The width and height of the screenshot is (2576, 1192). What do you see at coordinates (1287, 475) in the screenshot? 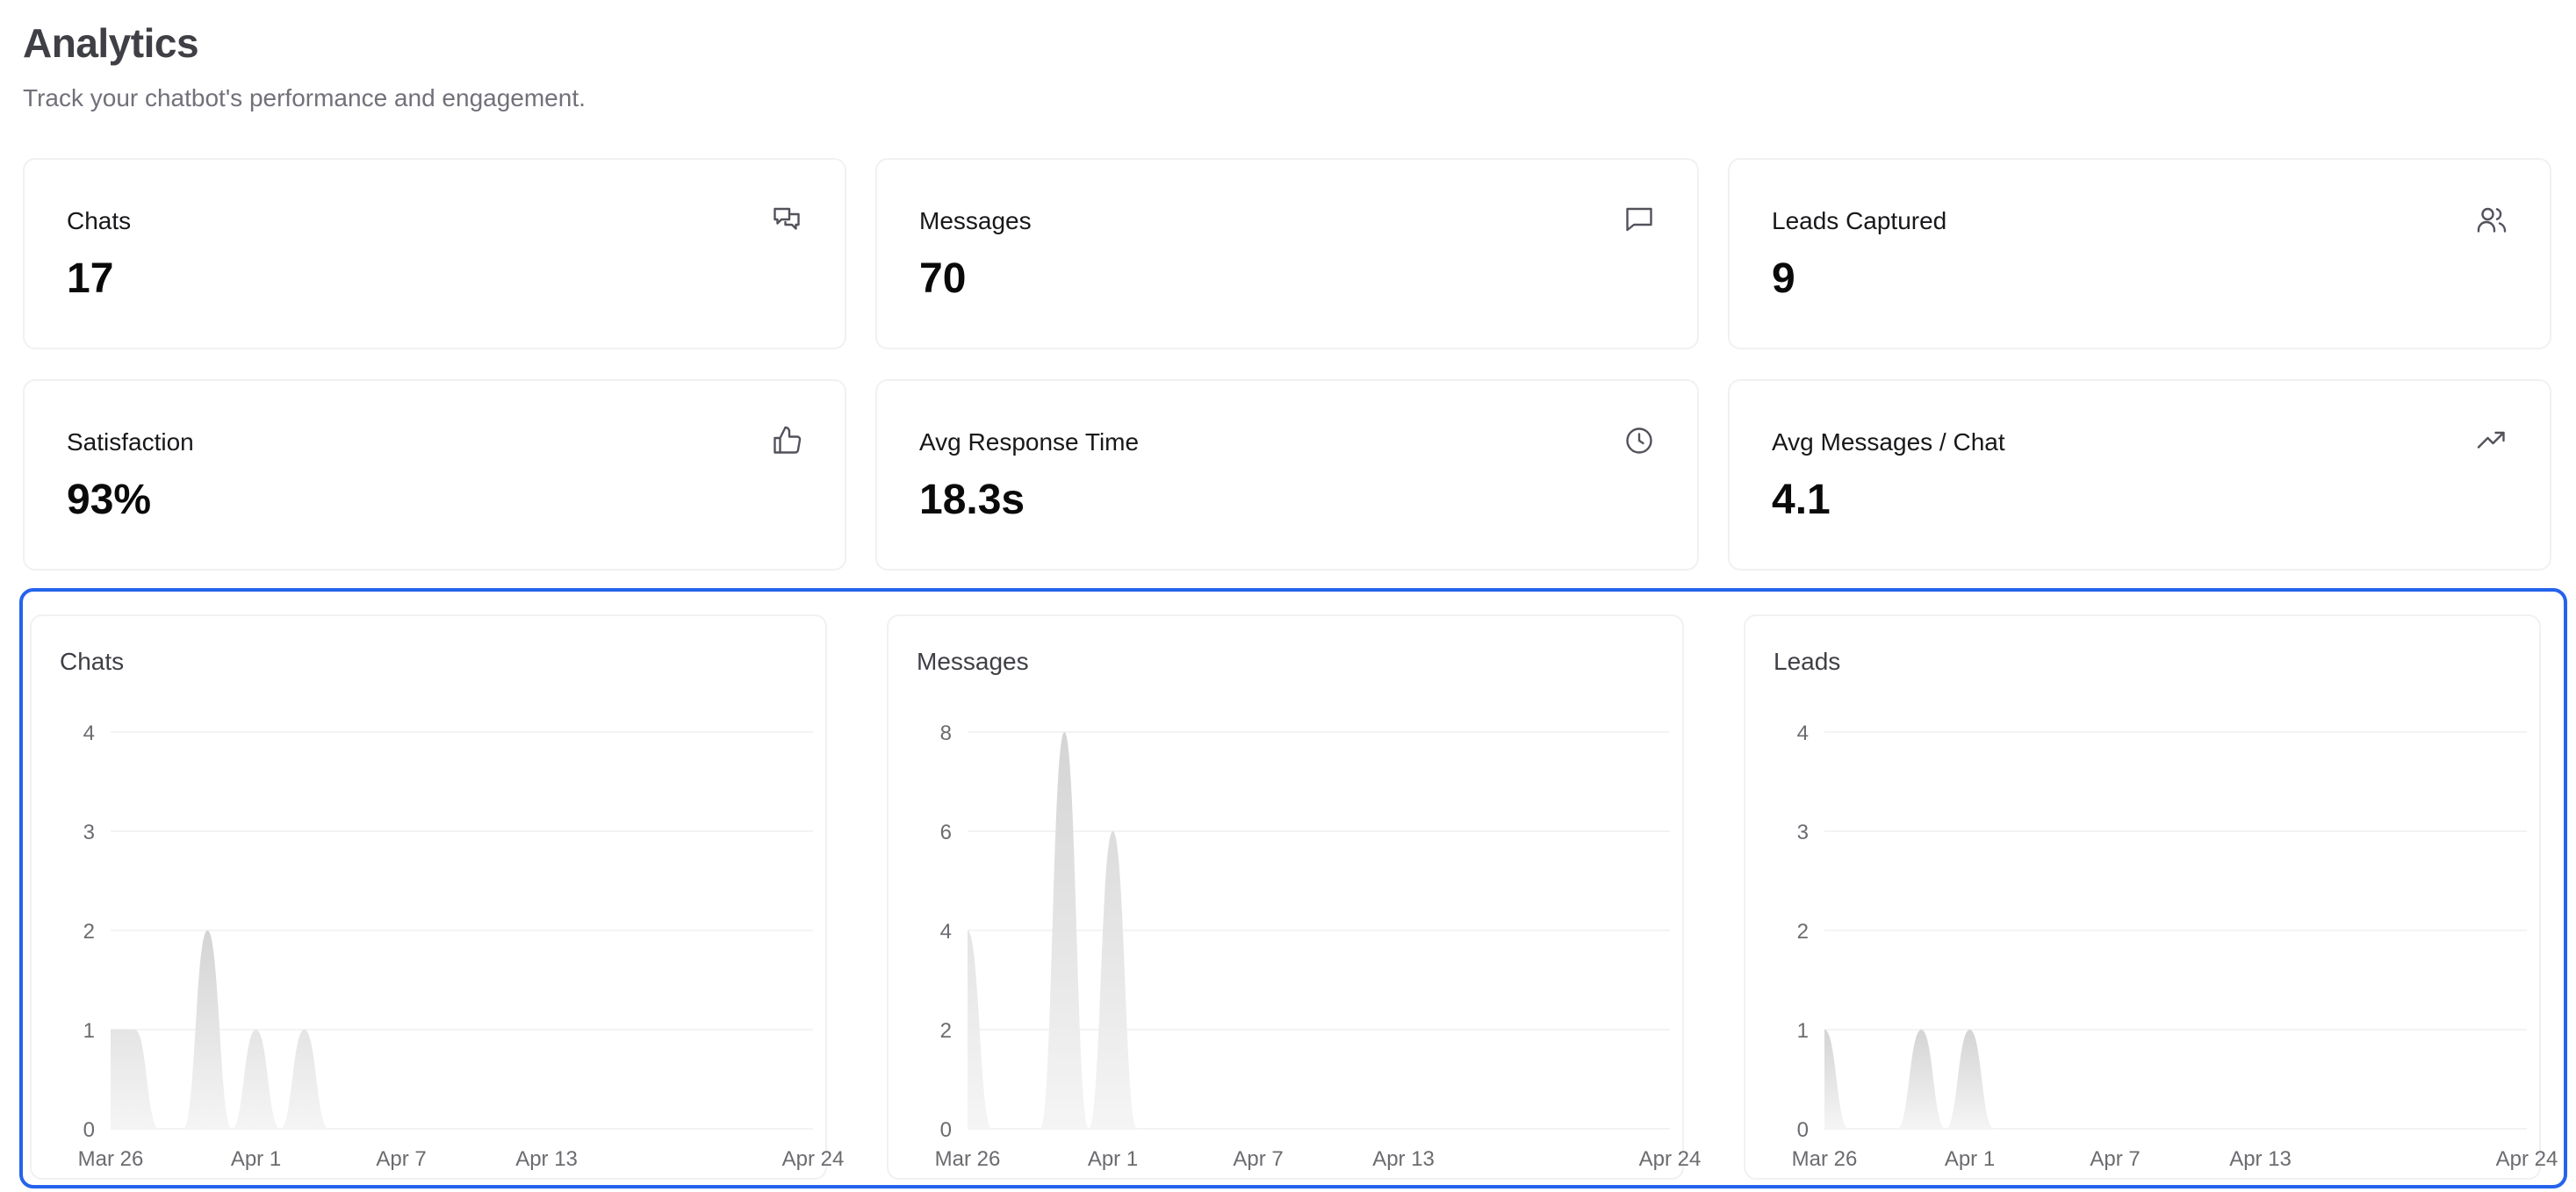
I see `stat-card-avg-response-time: Avg Response Time 18.3s` at bounding box center [1287, 475].